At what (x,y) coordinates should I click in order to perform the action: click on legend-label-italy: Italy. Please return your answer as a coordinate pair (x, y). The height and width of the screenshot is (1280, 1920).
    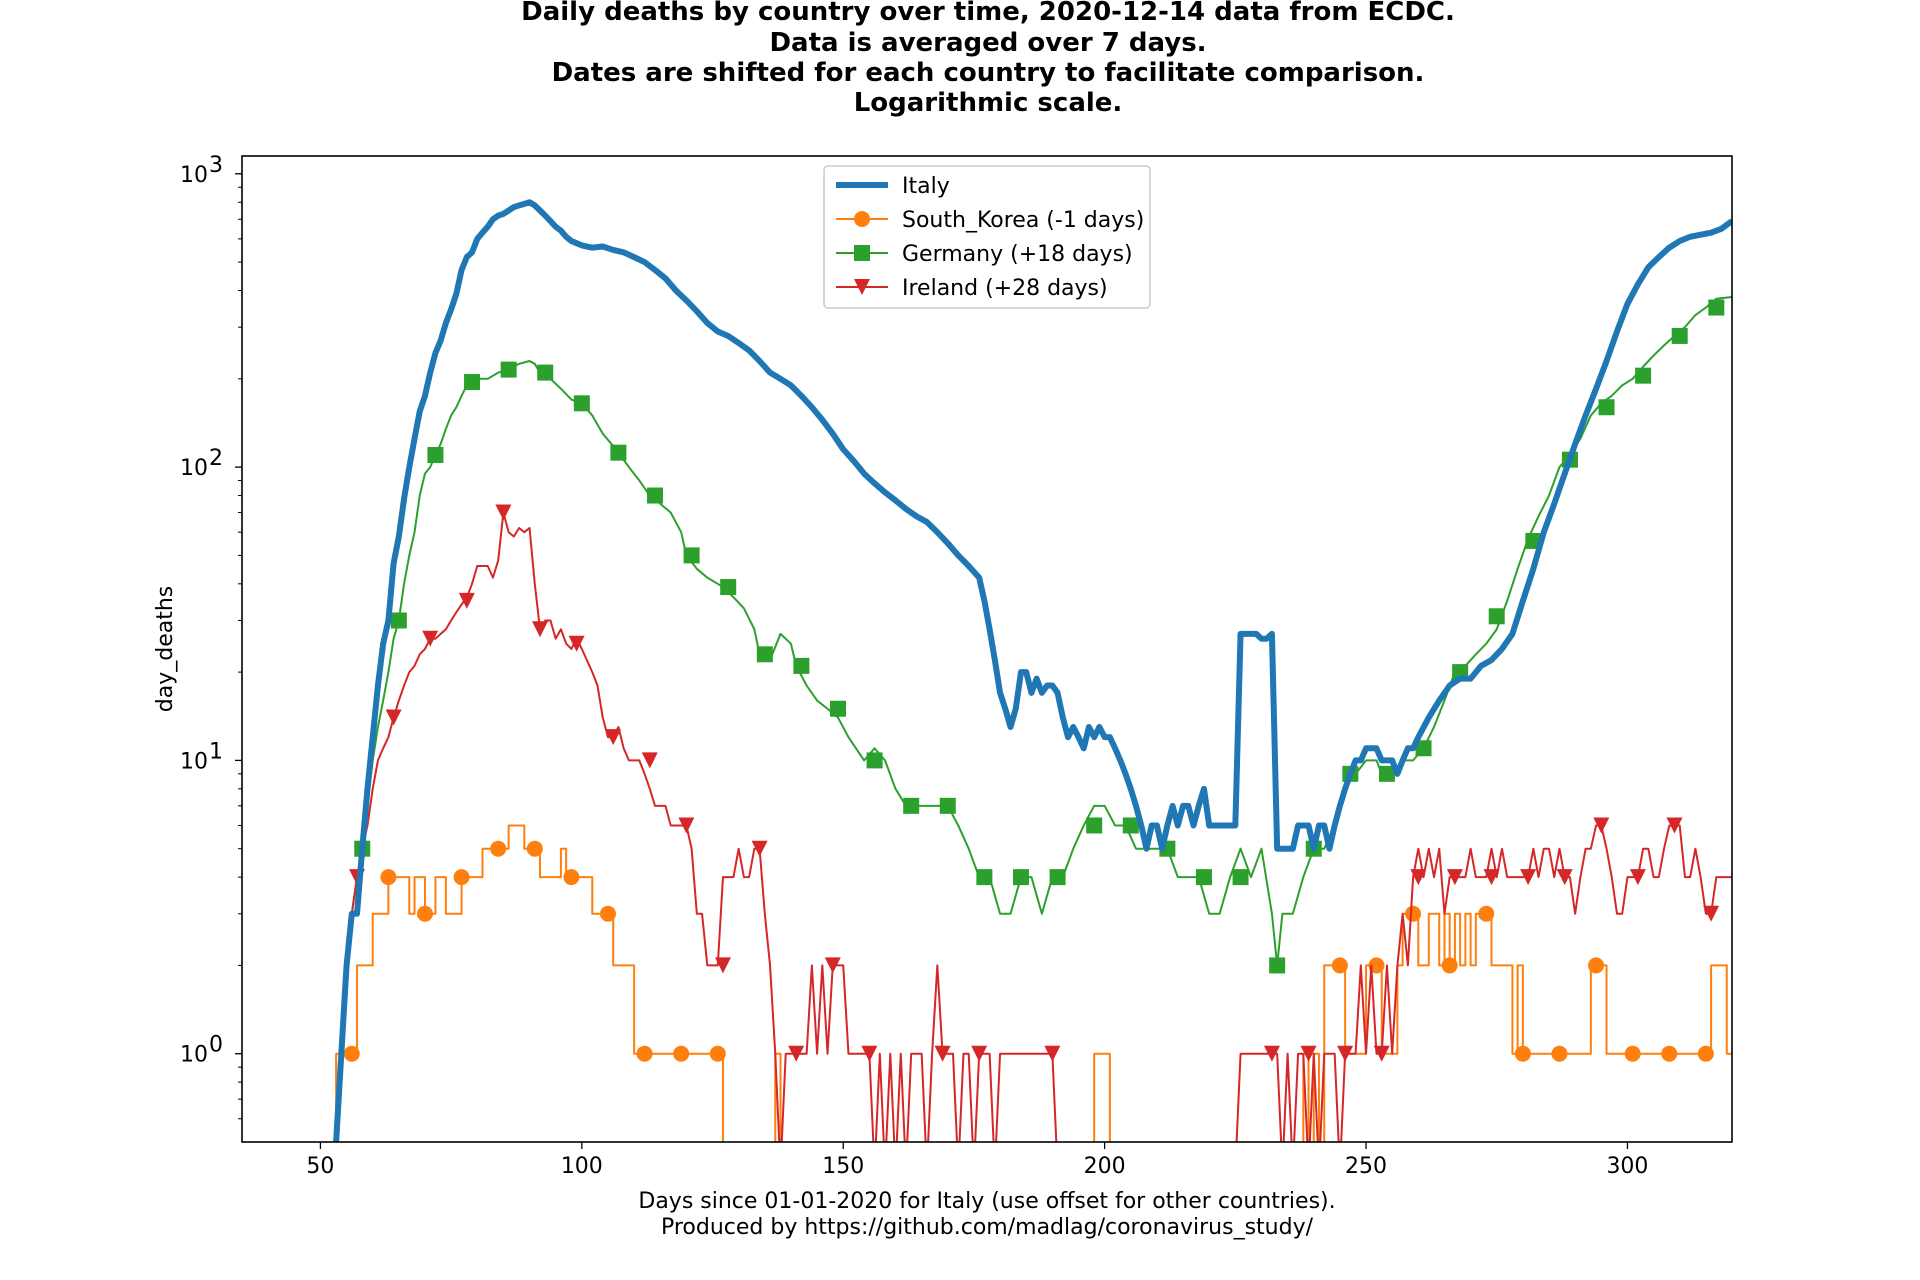
    Looking at the image, I should click on (926, 186).